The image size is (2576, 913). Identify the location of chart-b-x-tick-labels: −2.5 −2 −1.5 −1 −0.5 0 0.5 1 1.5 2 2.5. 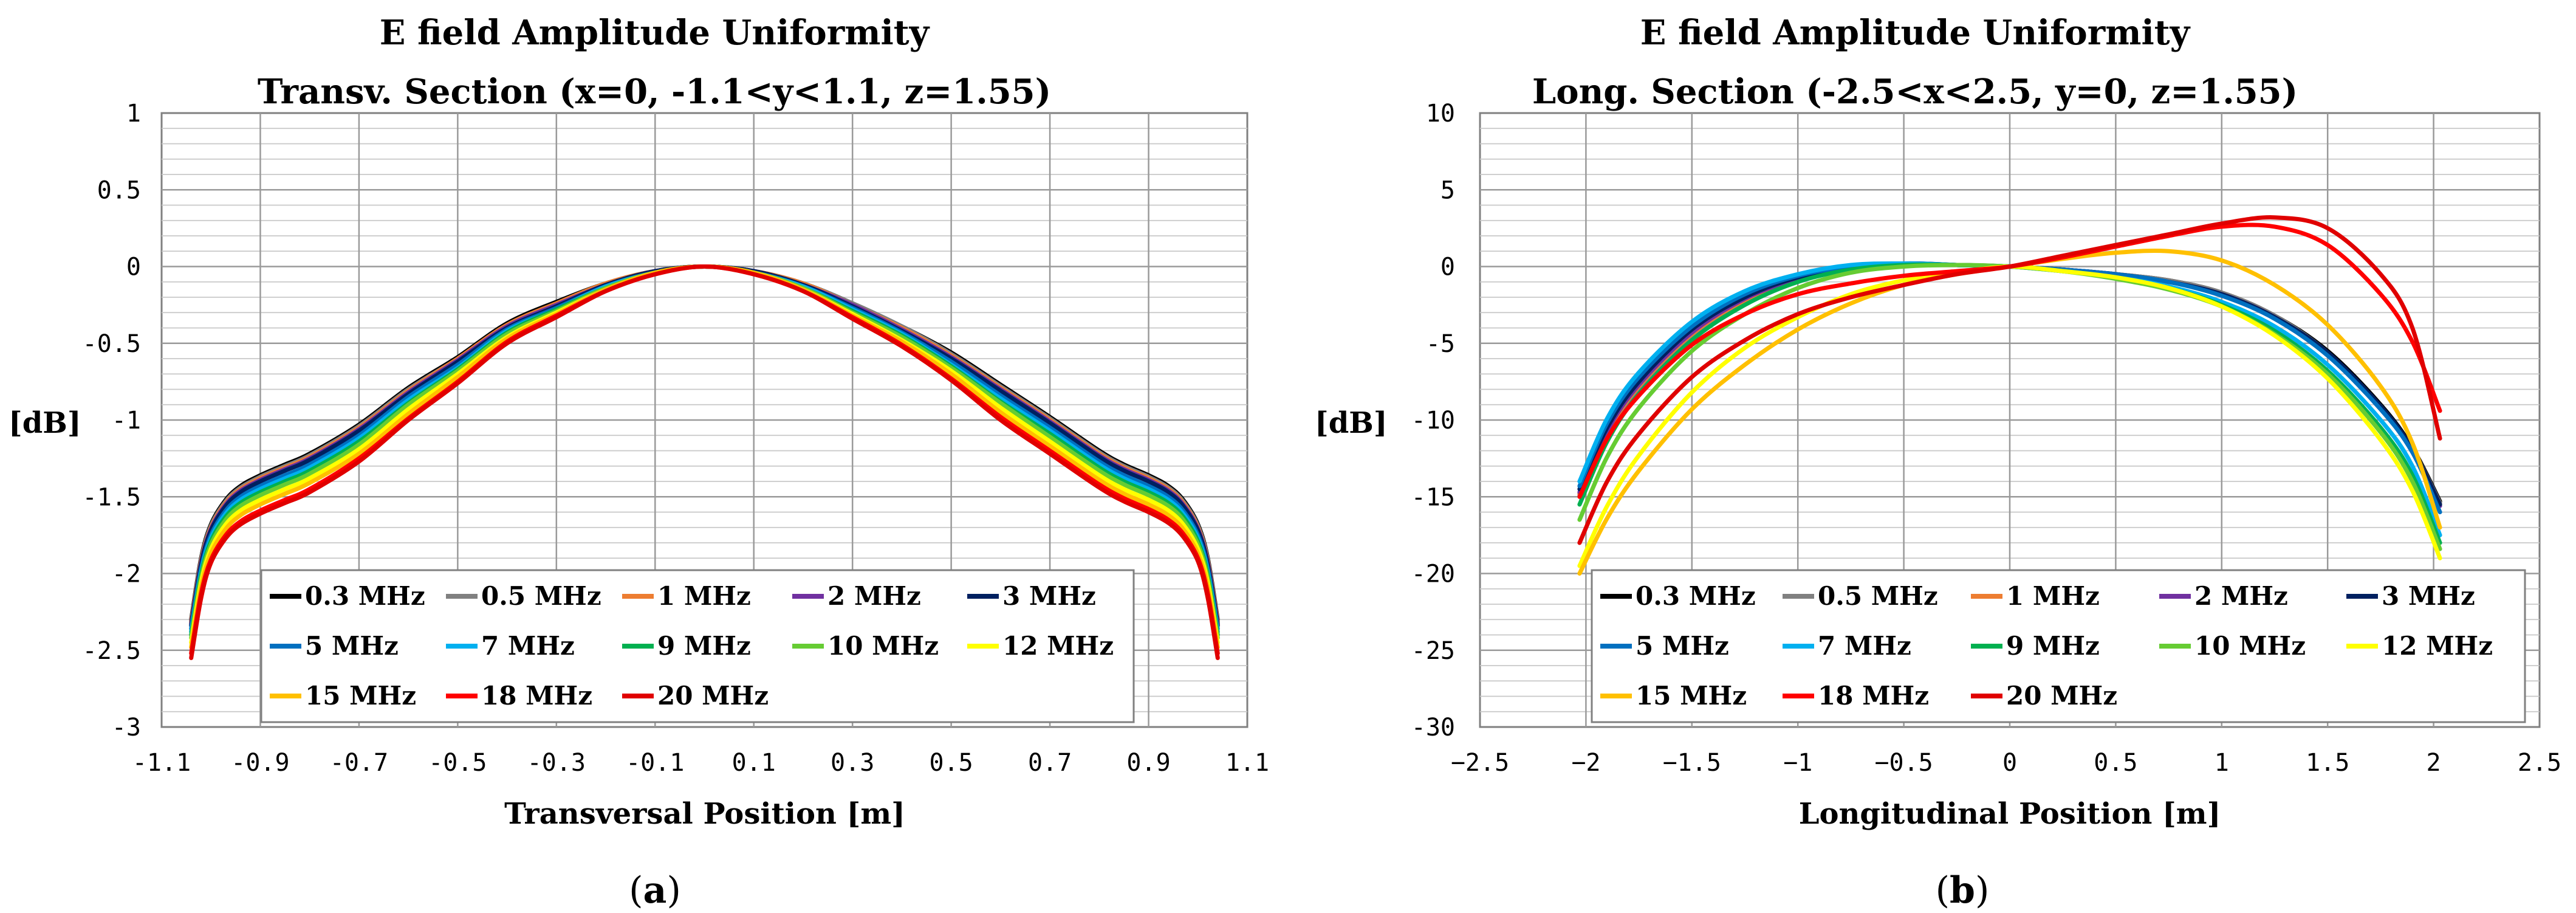
(2006, 763).